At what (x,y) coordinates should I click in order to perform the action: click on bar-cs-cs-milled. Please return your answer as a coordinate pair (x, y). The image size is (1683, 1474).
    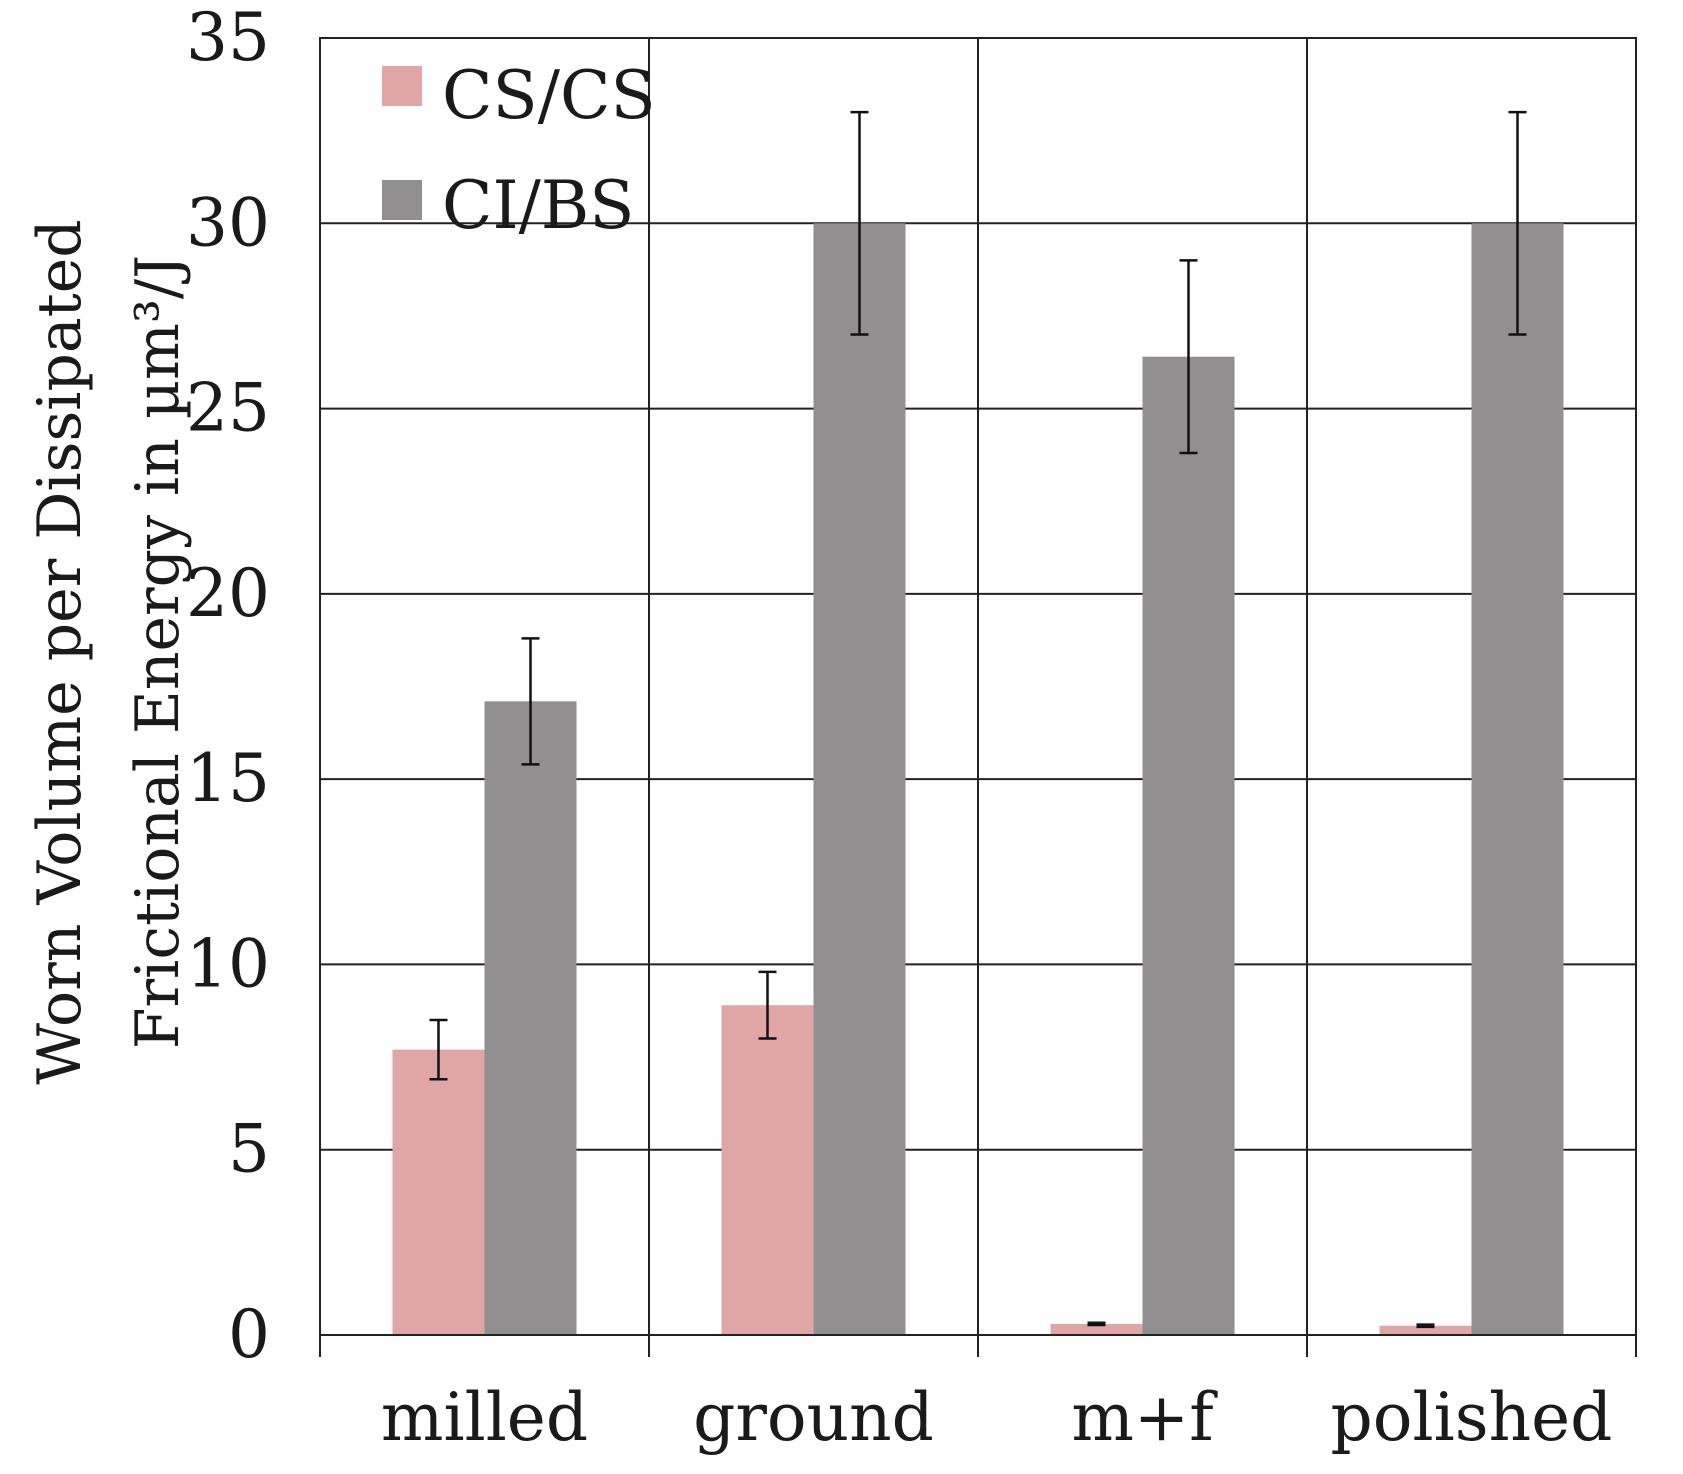
    Looking at the image, I should click on (438, 1192).